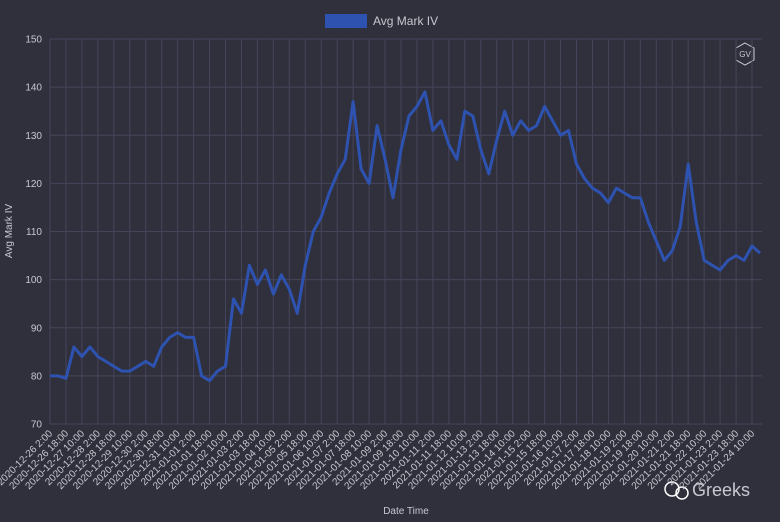  I want to click on y-tick-label: 70, so click(37, 425).